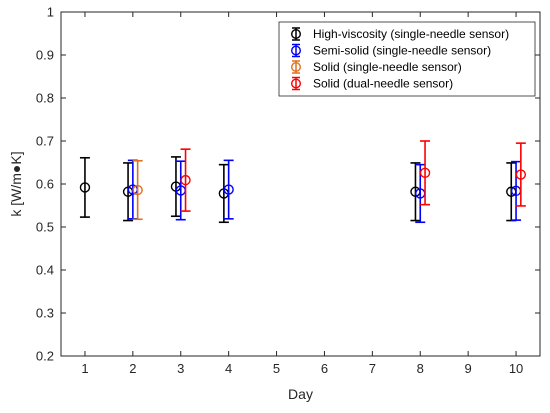  What do you see at coordinates (45, 98) in the screenshot?
I see `y-tick-label: 0.8` at bounding box center [45, 98].